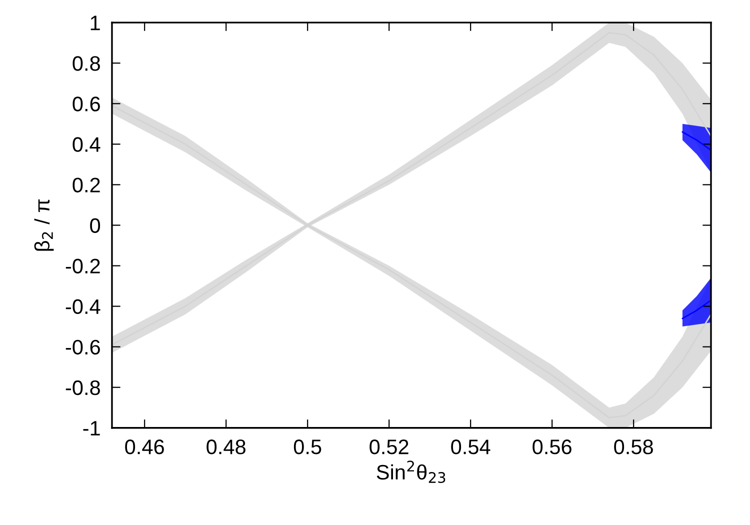  What do you see at coordinates (83, 388) in the screenshot?
I see `y-tick-label: -0.8` at bounding box center [83, 388].